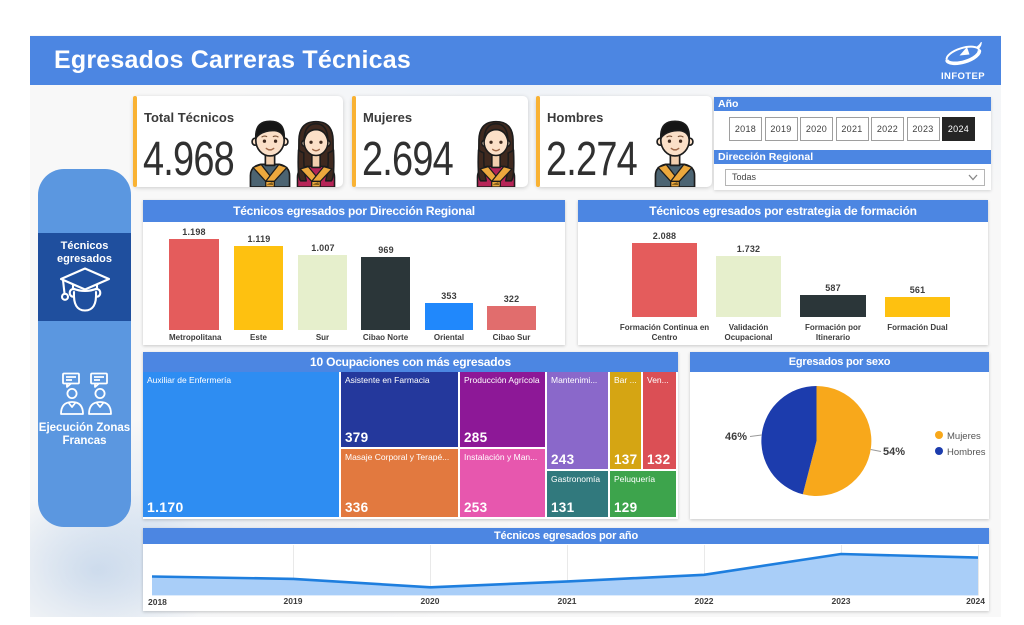  I want to click on svg-text: 2021, so click(567, 601).